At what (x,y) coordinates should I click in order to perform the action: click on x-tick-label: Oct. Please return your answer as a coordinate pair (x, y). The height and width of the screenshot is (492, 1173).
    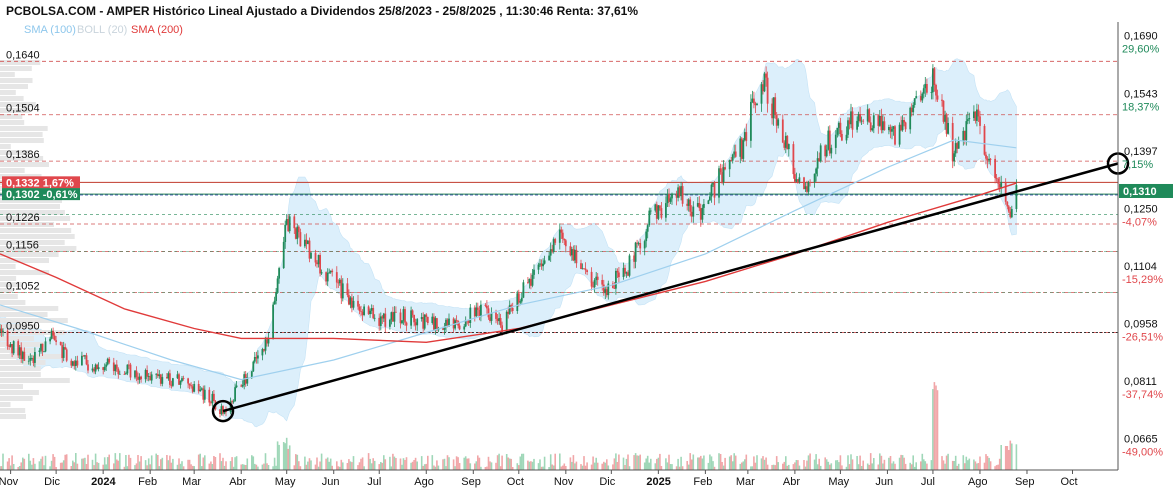
    Looking at the image, I should click on (515, 482).